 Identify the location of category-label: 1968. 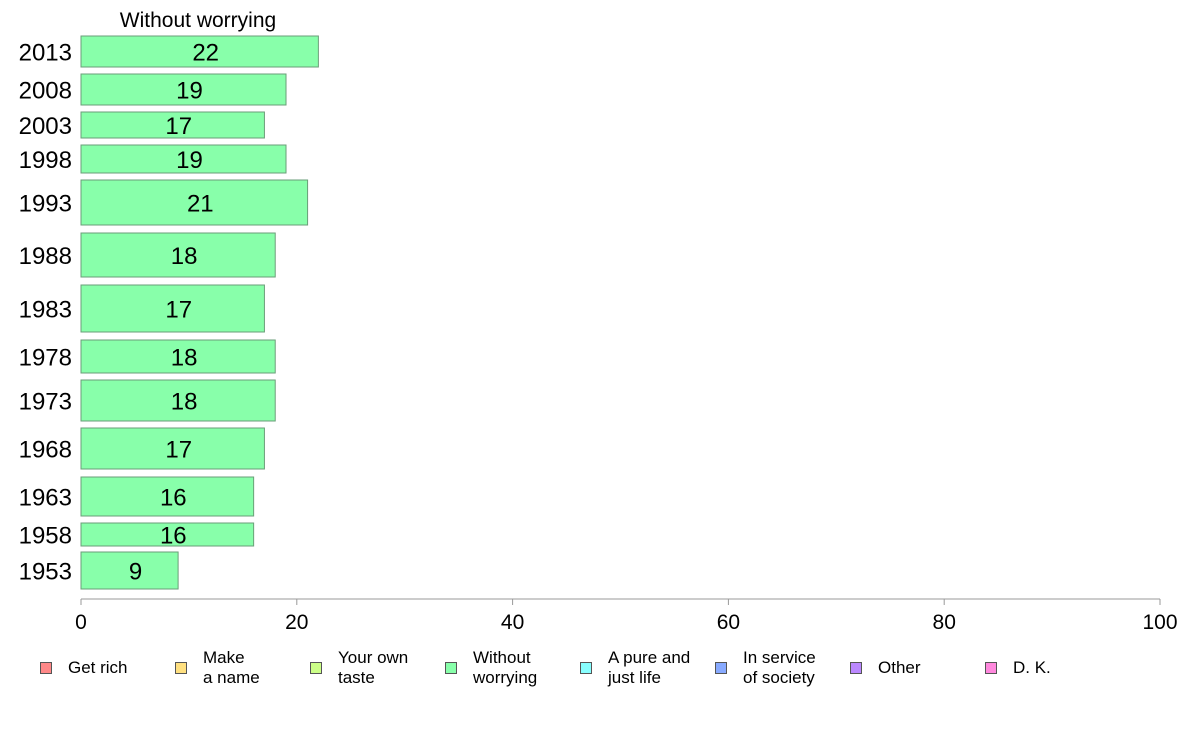
(45, 450).